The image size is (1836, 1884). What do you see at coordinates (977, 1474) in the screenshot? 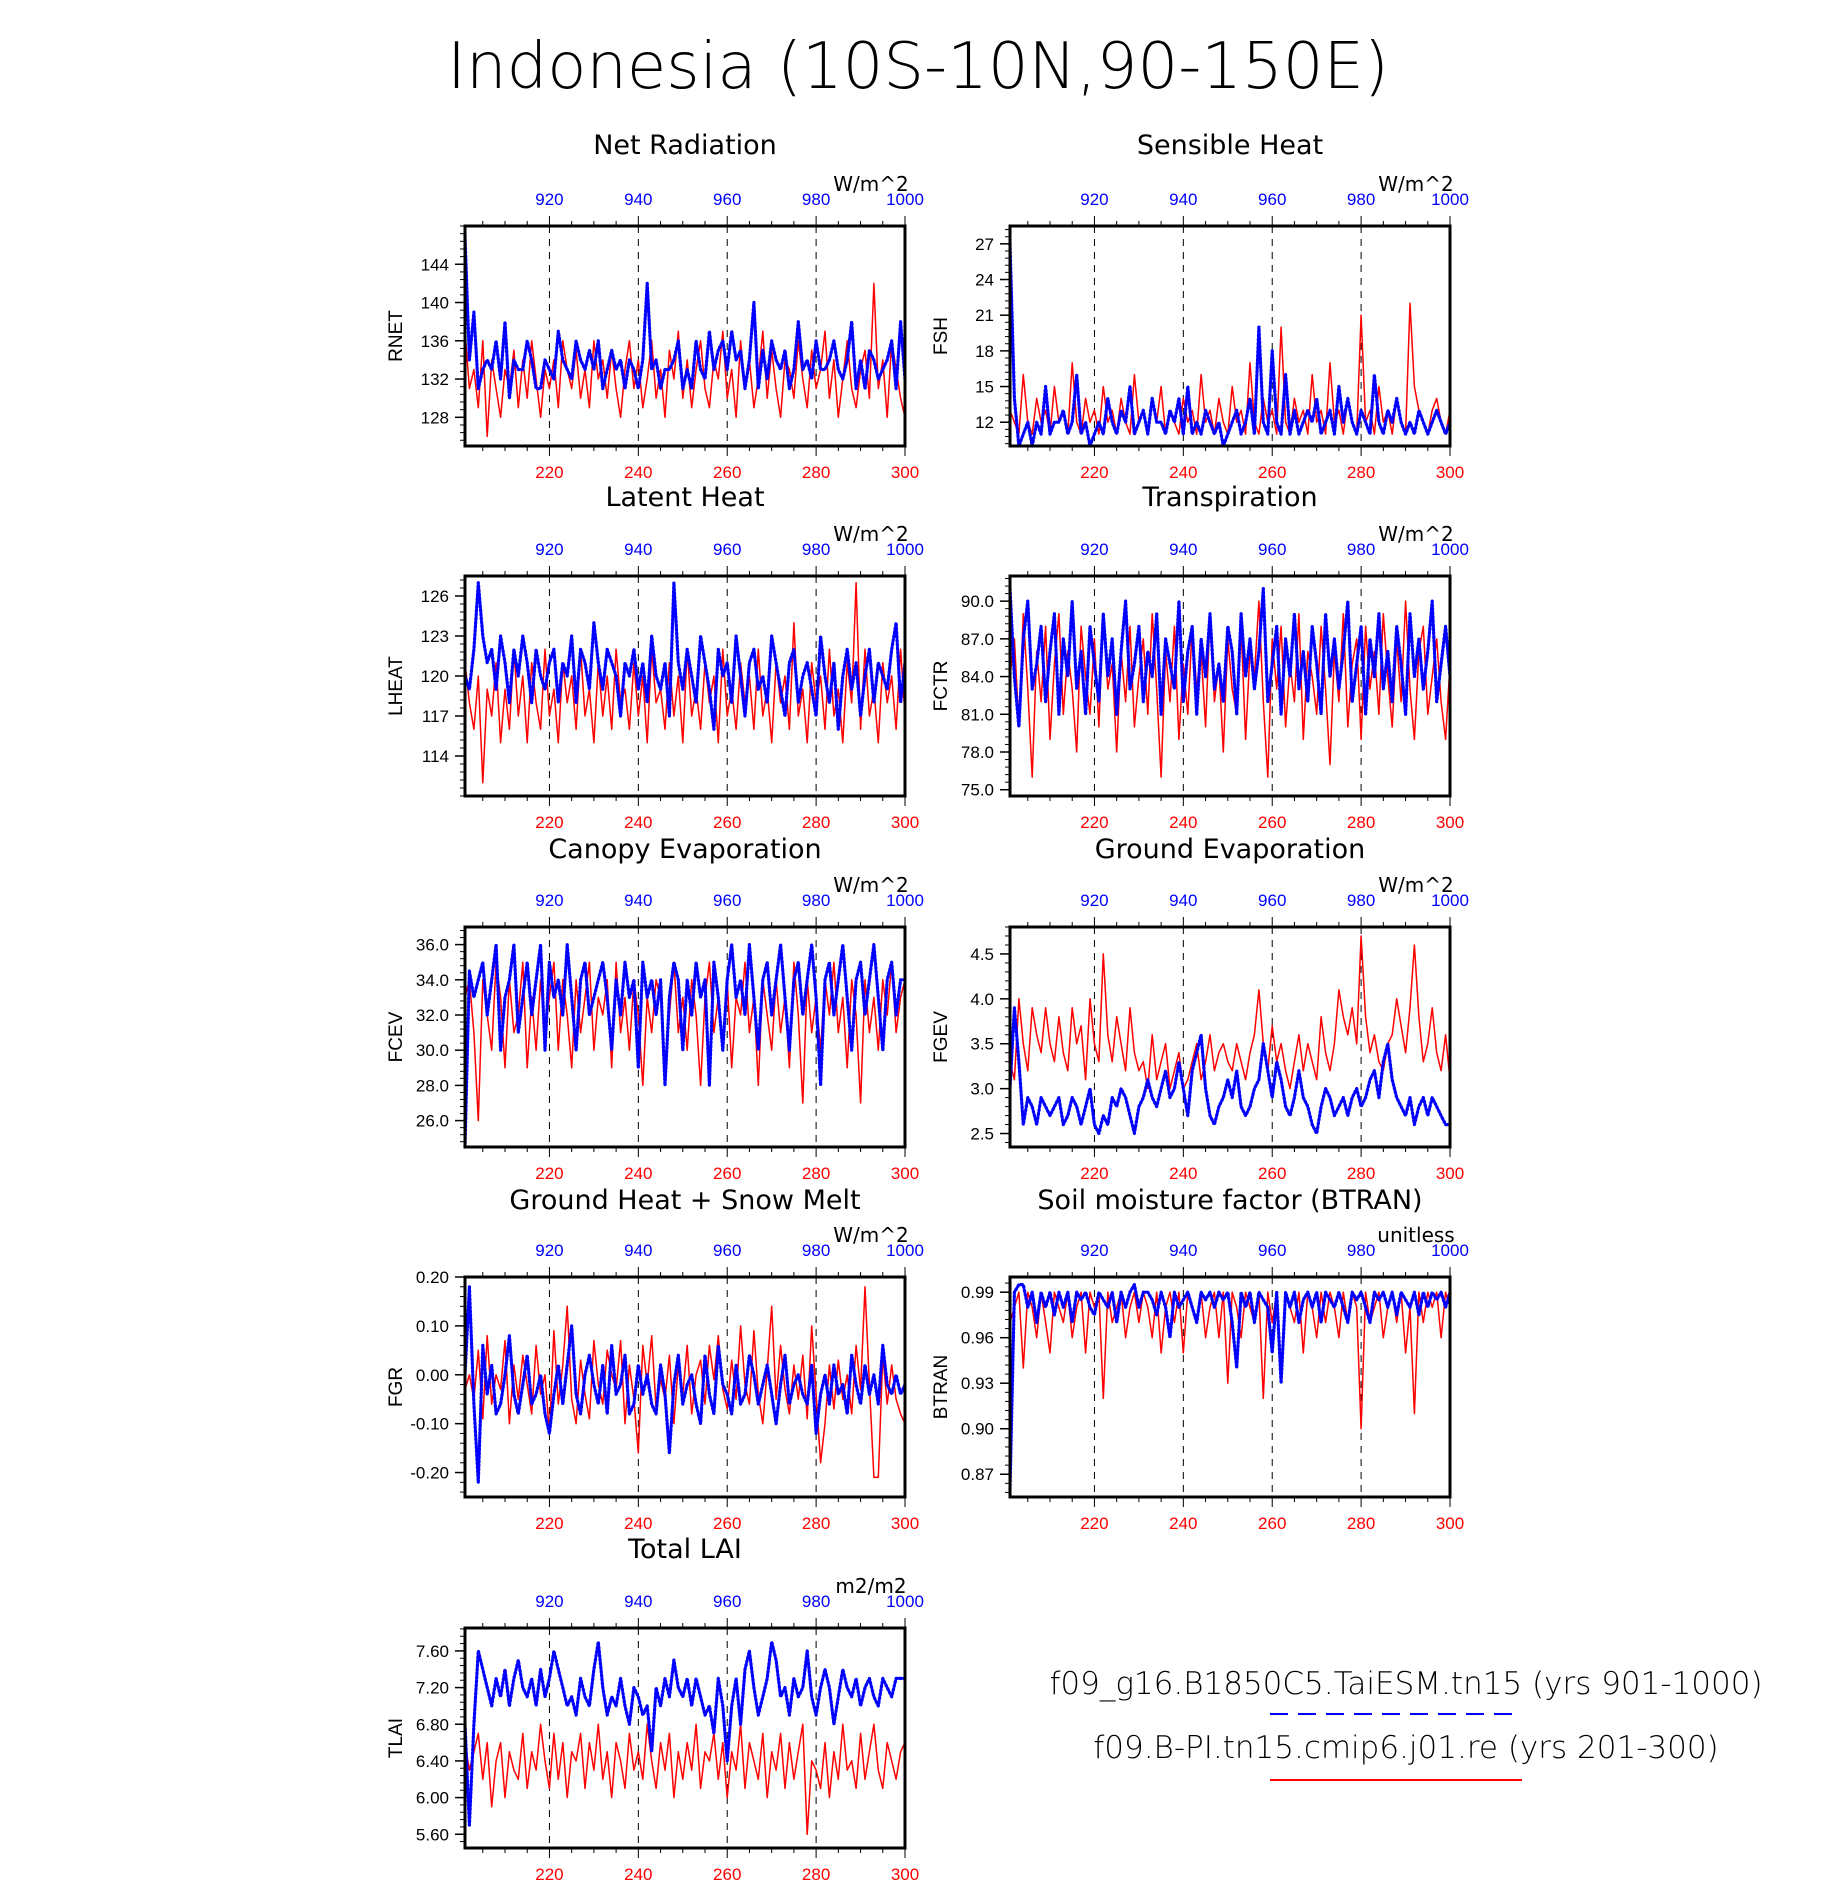
I see `y-tick-label: 0.87` at bounding box center [977, 1474].